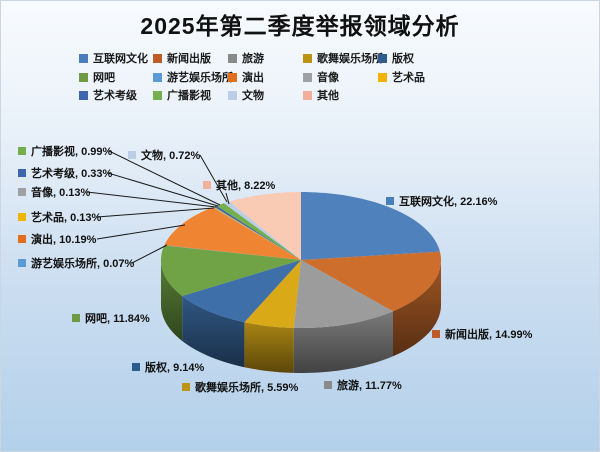 The width and height of the screenshot is (600, 452). What do you see at coordinates (246, 186) in the screenshot?
I see `data-label-text: 其他, 8.22%` at bounding box center [246, 186].